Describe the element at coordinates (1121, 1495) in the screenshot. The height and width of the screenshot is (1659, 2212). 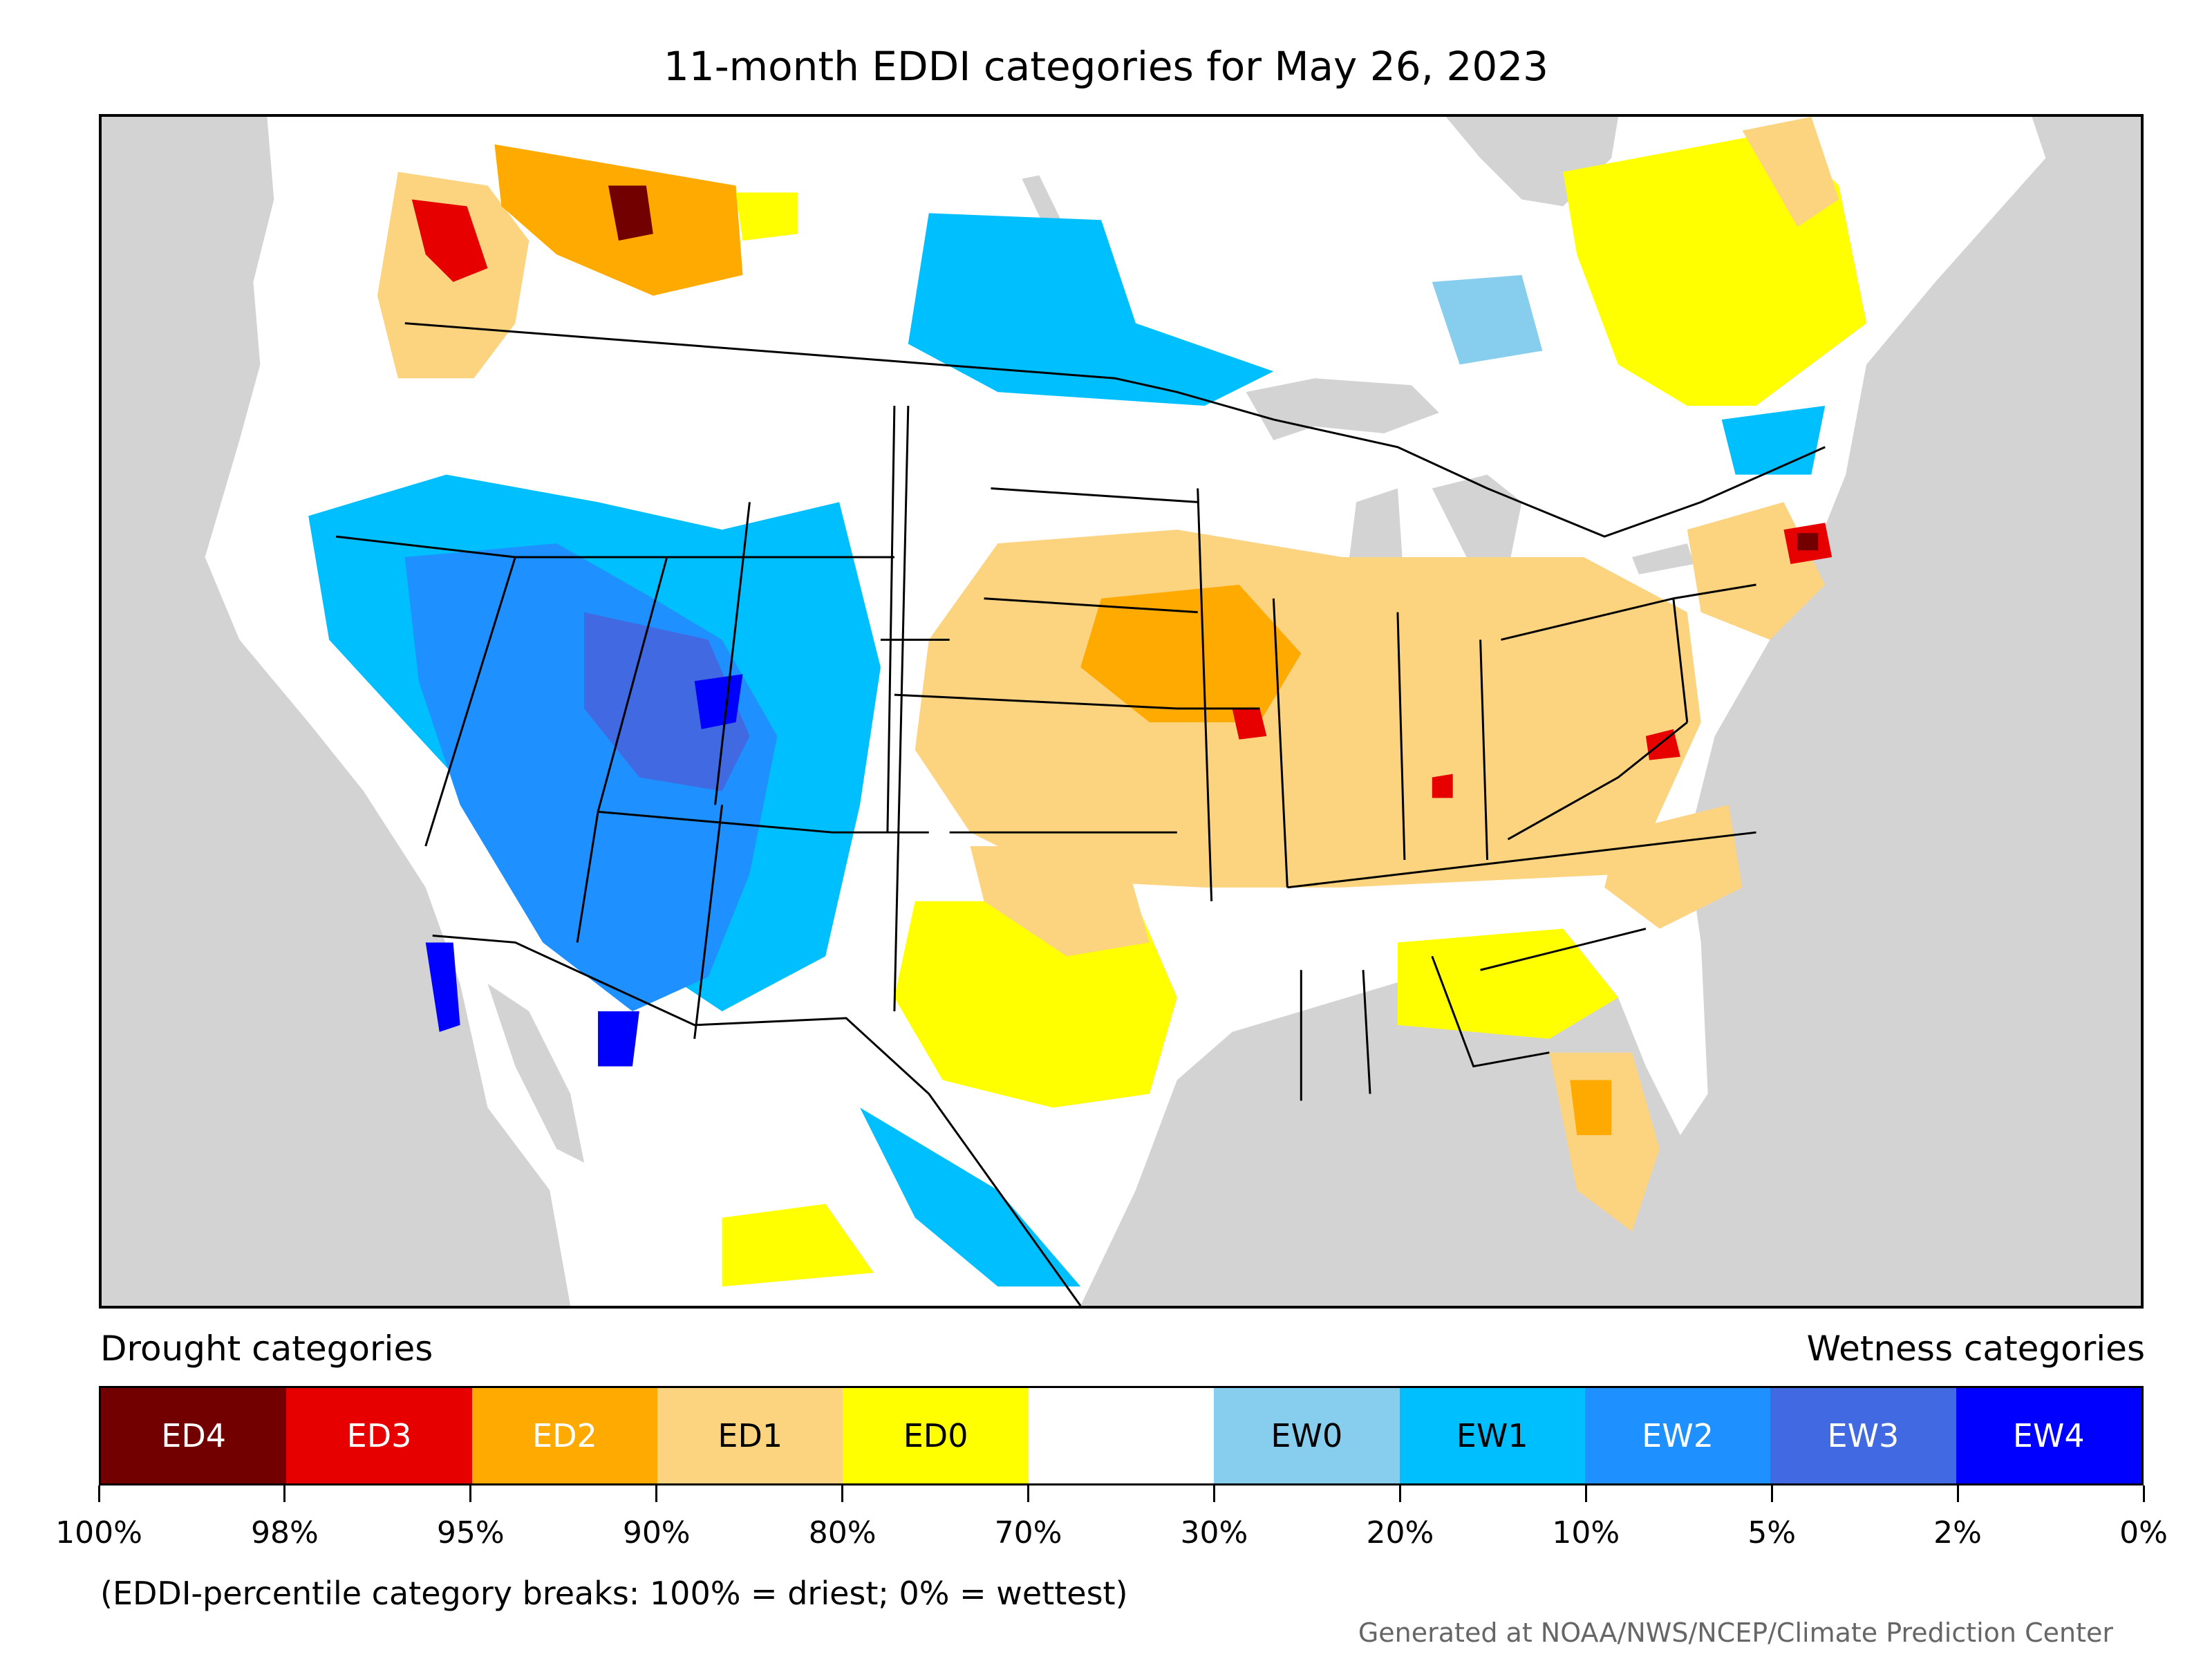
I see `colorbar-ticks` at that location.